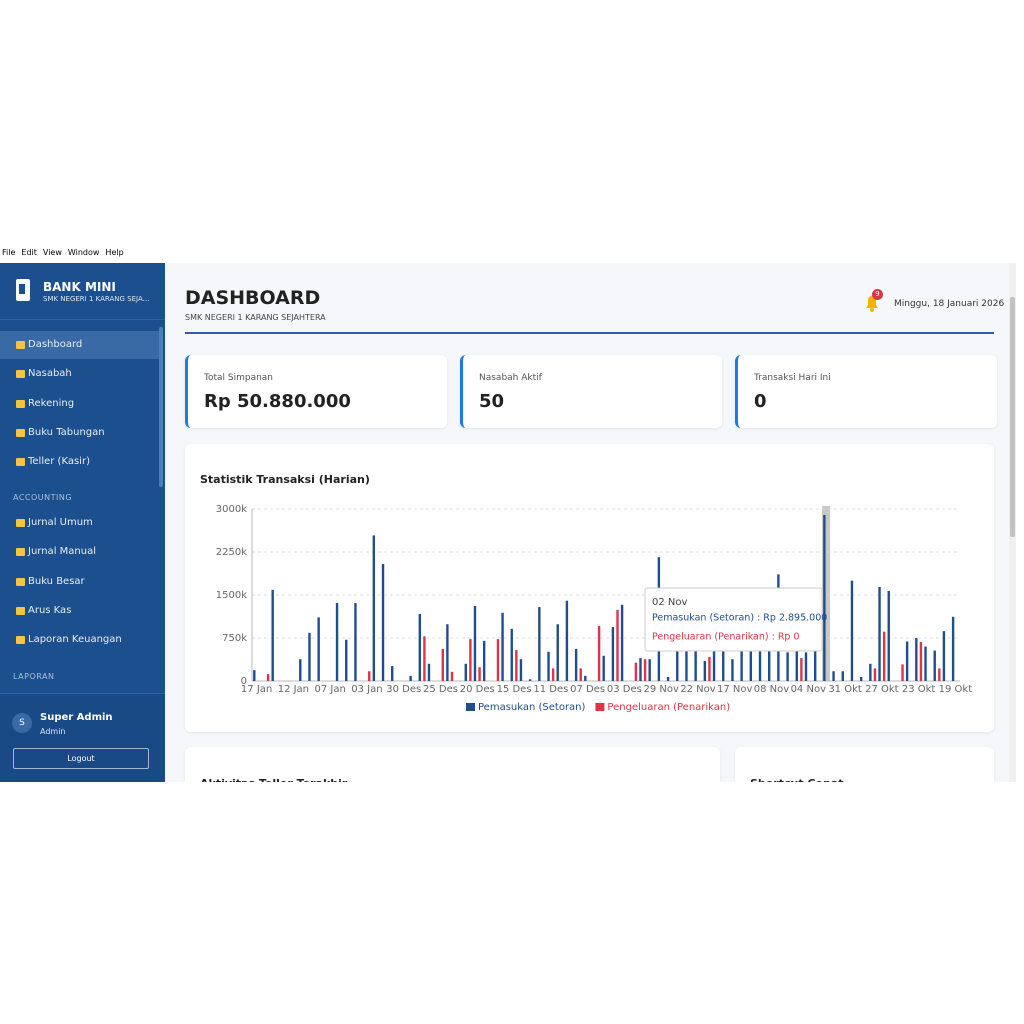  What do you see at coordinates (50, 610) in the screenshot?
I see `nav-label: Arus Kas` at bounding box center [50, 610].